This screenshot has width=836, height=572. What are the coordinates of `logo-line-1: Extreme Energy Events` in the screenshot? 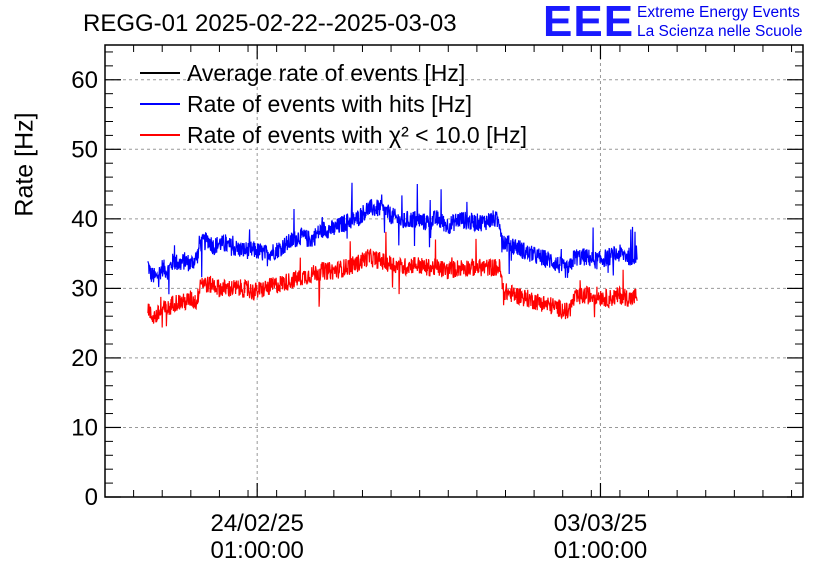 It's located at (718, 12).